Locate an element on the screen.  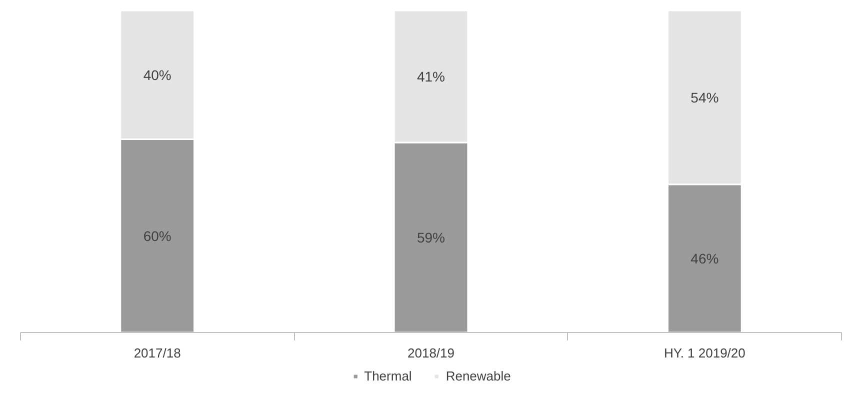
data-label: 60% is located at coordinates (157, 236).